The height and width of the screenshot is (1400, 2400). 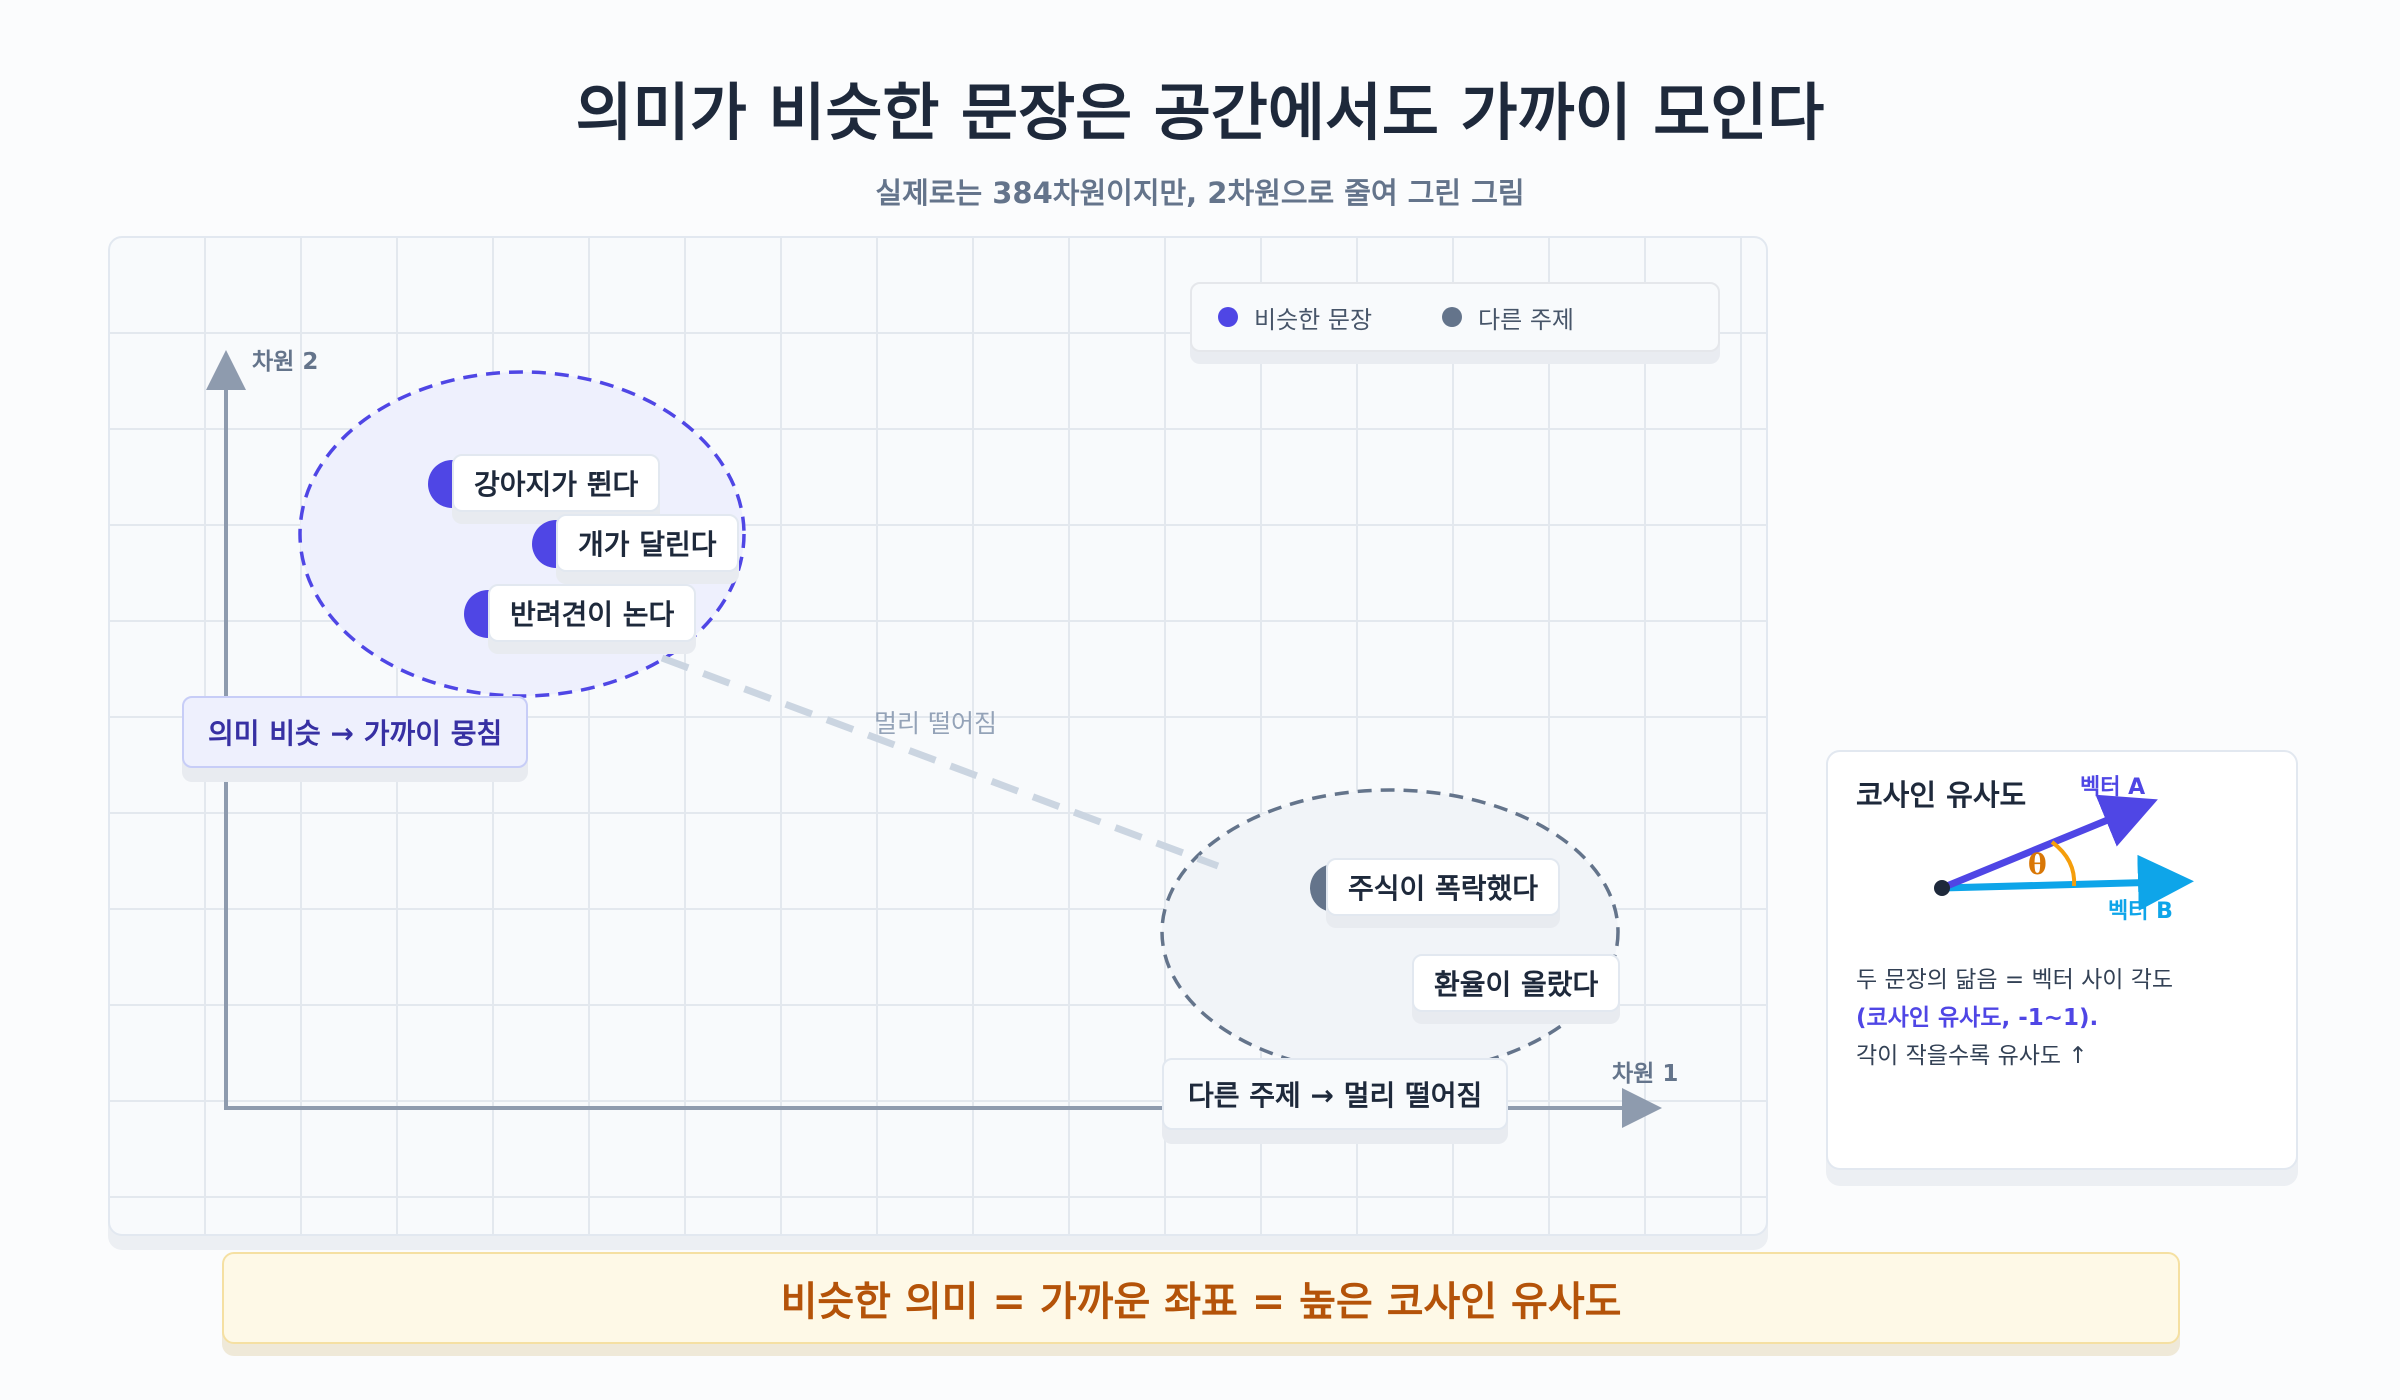 I want to click on sentence-chip-similar: 개가 달린다, so click(x=647, y=543).